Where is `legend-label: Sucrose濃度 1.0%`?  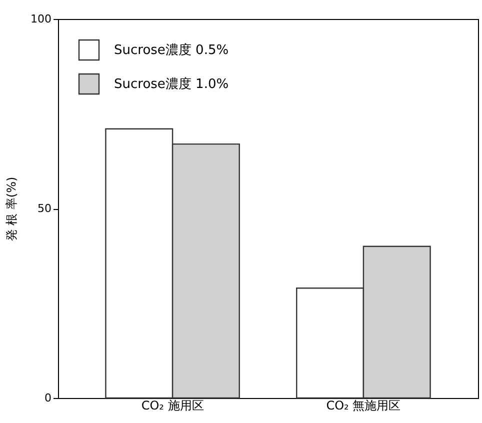
legend-label: Sucrose濃度 1.0% is located at coordinates (171, 84).